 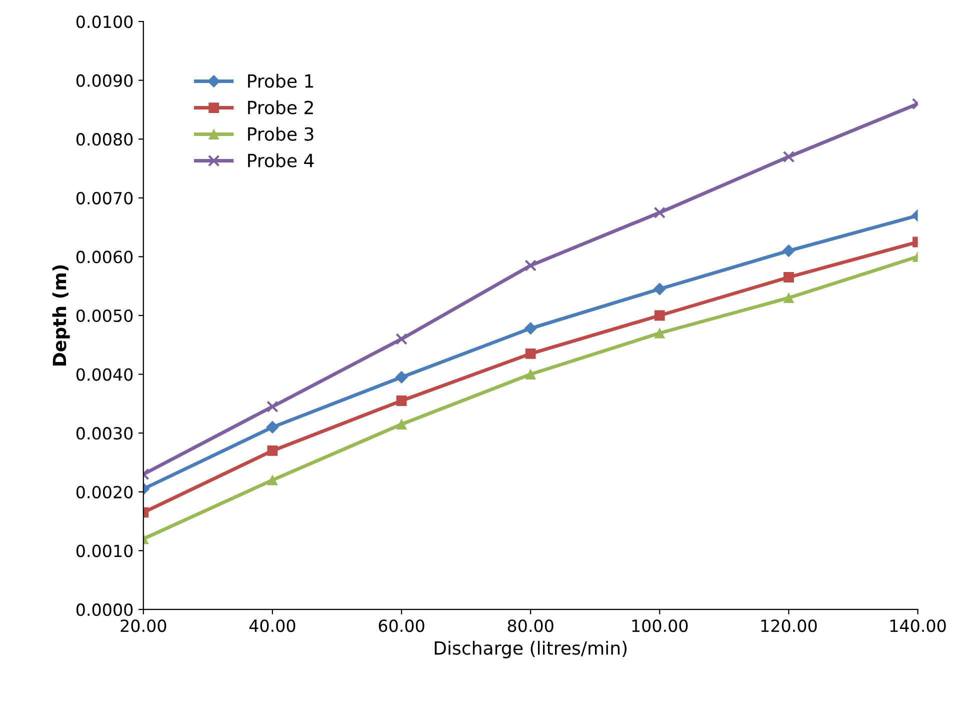 What do you see at coordinates (531, 625) in the screenshot?
I see `x-tick-label: 80.00` at bounding box center [531, 625].